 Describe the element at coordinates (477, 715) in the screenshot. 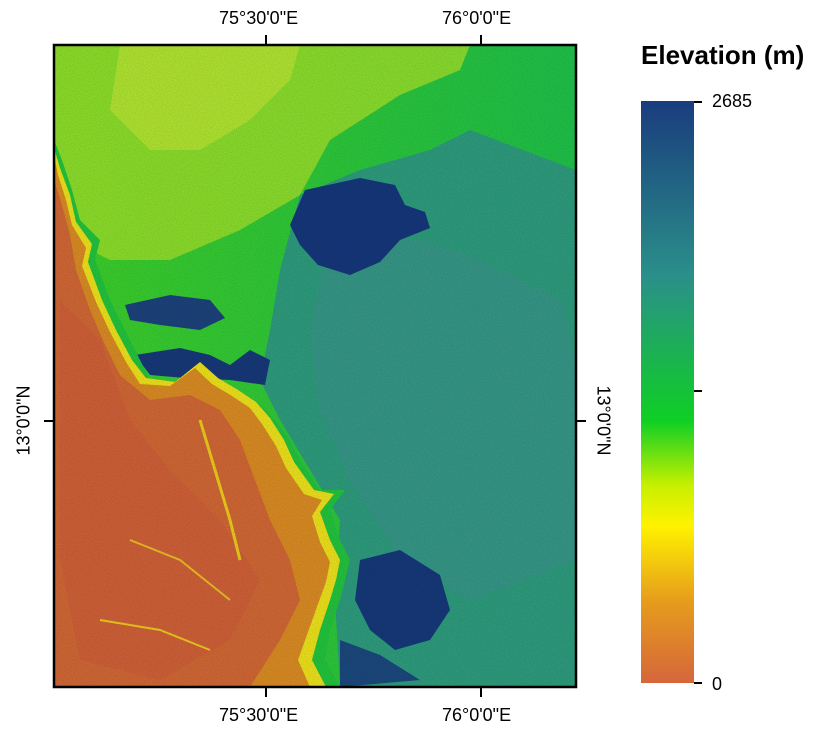

I see `bottom-longitude-label: 76°0'0"E` at that location.